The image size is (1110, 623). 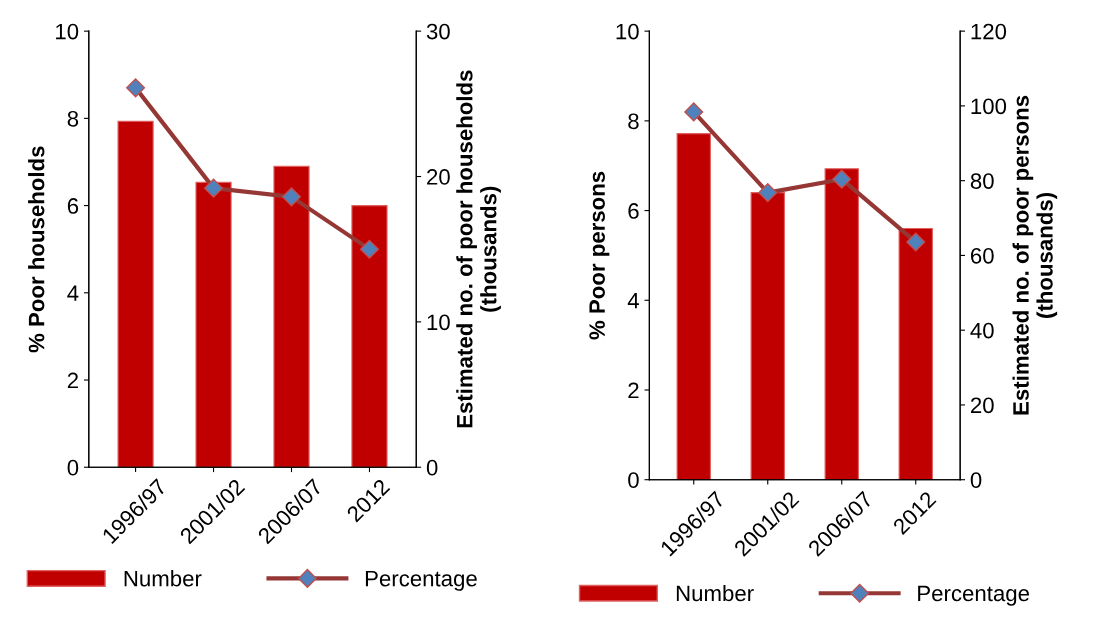 I want to click on y-axis-title: % Poor persons, so click(x=599, y=255).